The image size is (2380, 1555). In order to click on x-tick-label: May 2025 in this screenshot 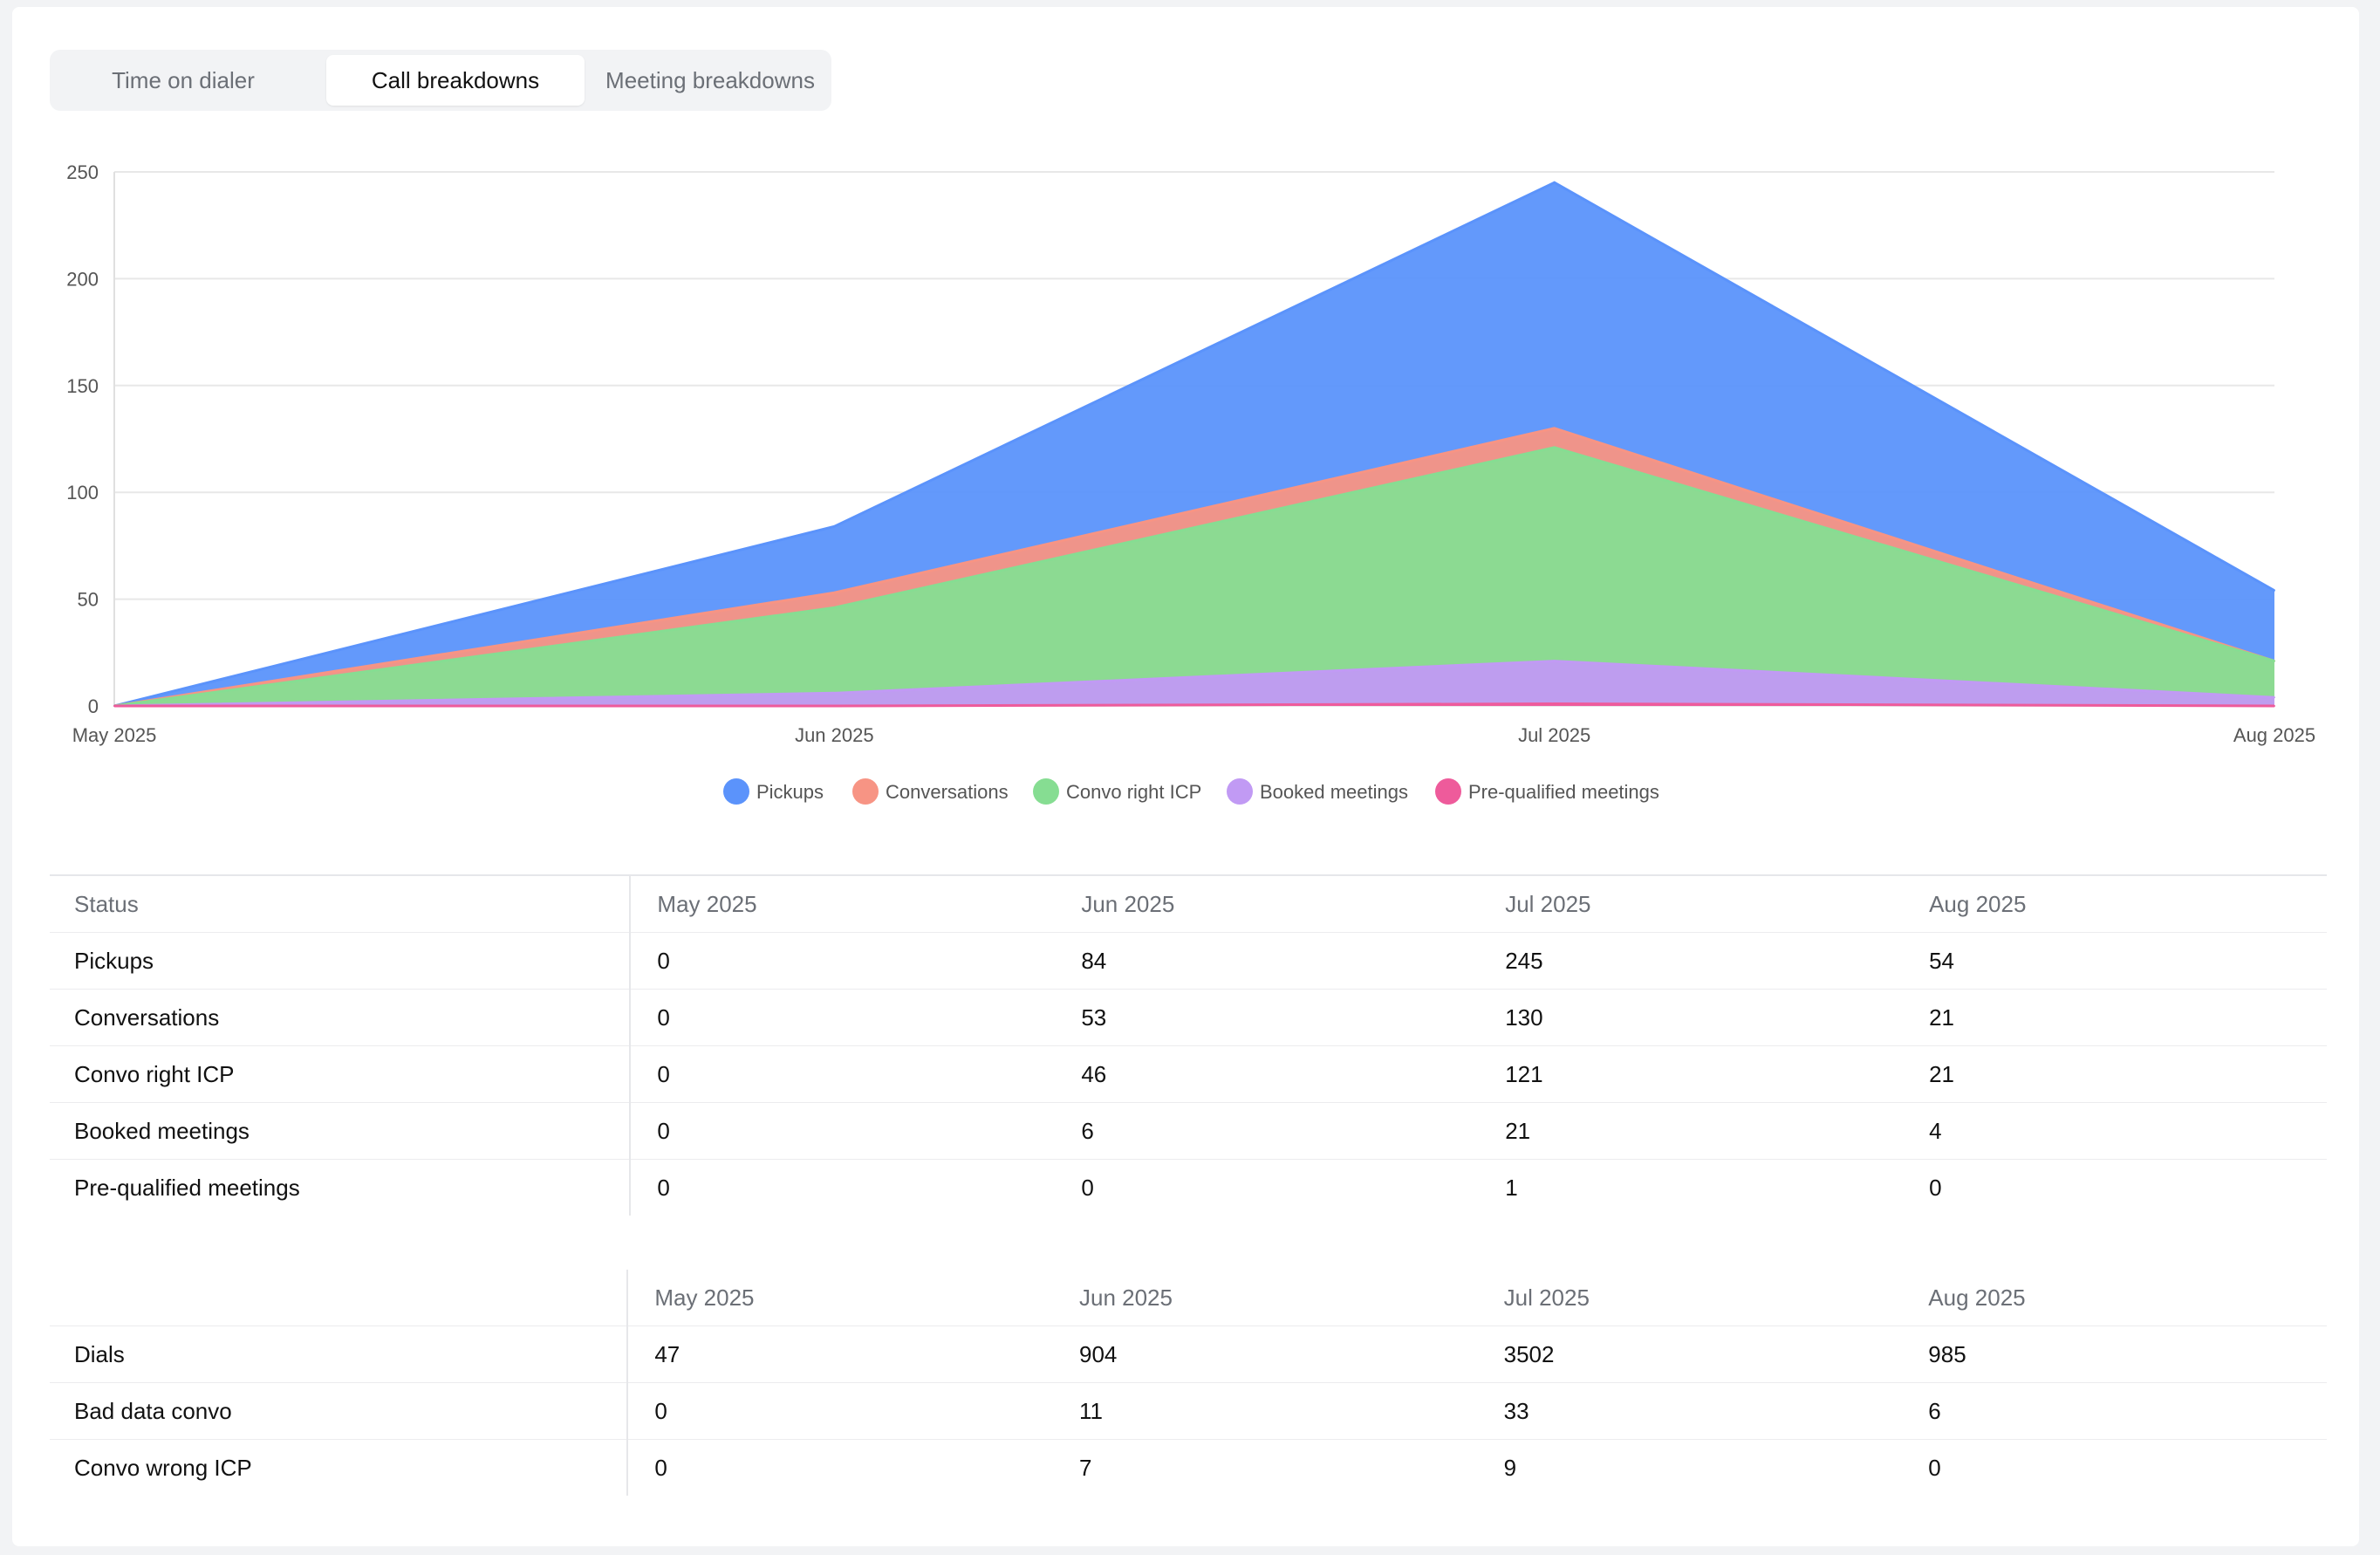, I will do `click(114, 735)`.